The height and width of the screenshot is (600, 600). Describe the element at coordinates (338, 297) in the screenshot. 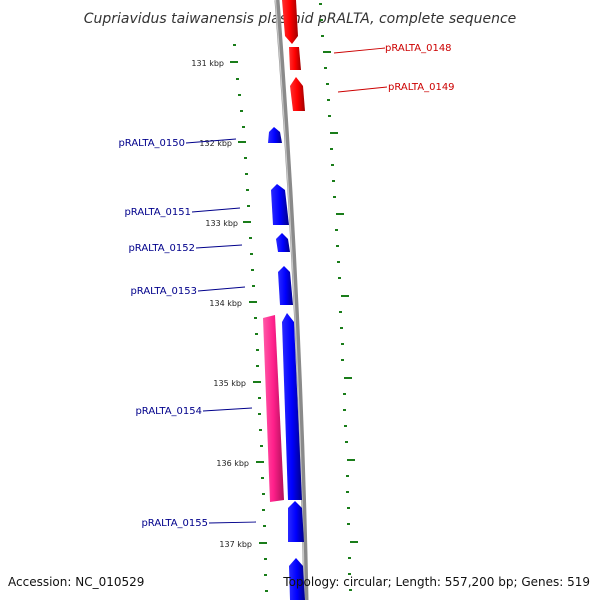

I see `outer-tick-track` at that location.